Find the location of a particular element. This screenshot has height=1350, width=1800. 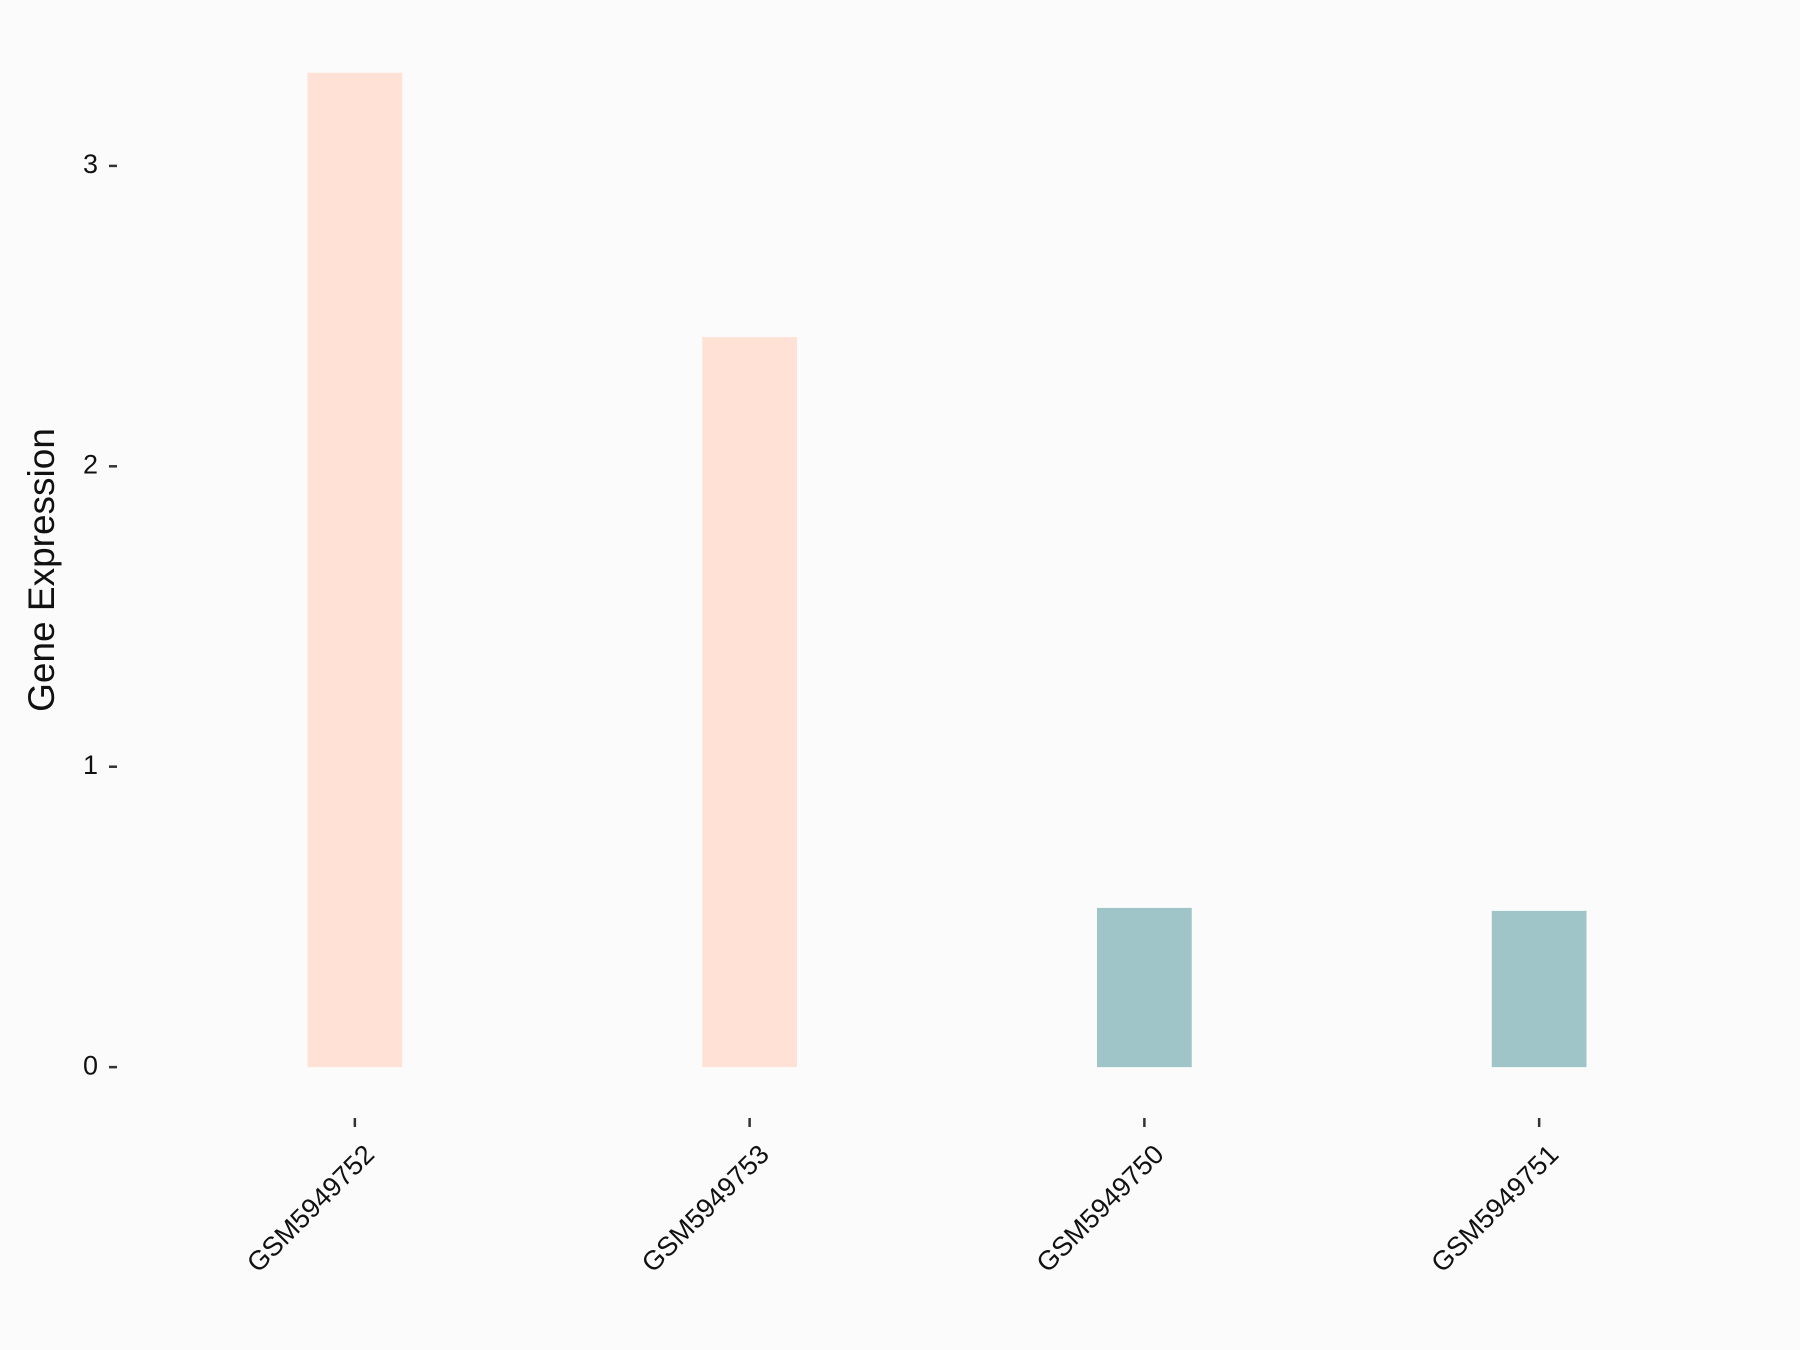

y-tick-label: 2 is located at coordinates (90, 464).